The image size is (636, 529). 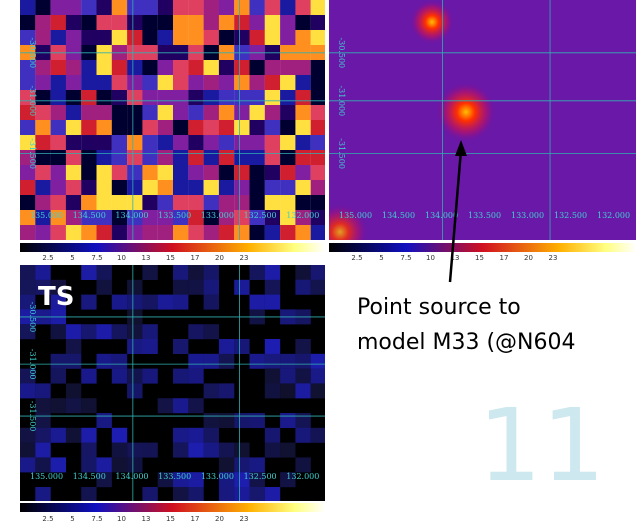 I want to click on colorbar-tick: 2.5, so click(x=47, y=258).